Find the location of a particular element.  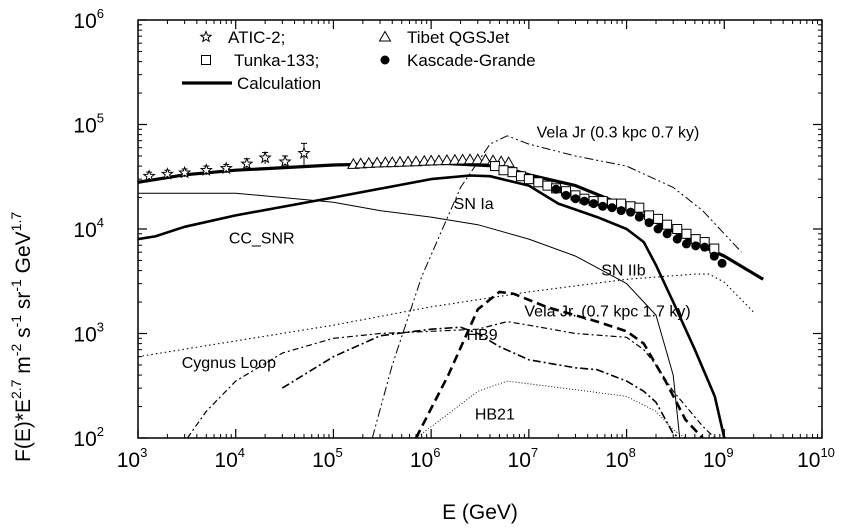

annotation-sn-iib: SN IIb is located at coordinates (623, 270).